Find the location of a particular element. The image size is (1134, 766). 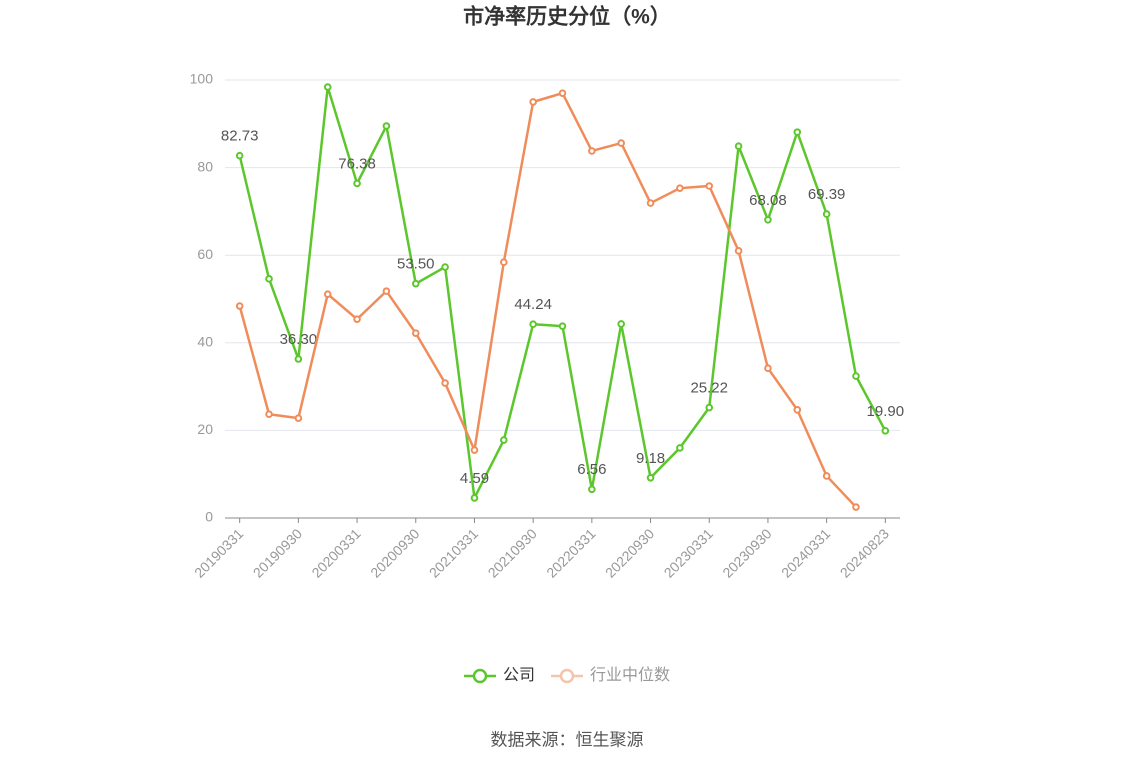

x-tick-label: 20230930 is located at coordinates (747, 553).